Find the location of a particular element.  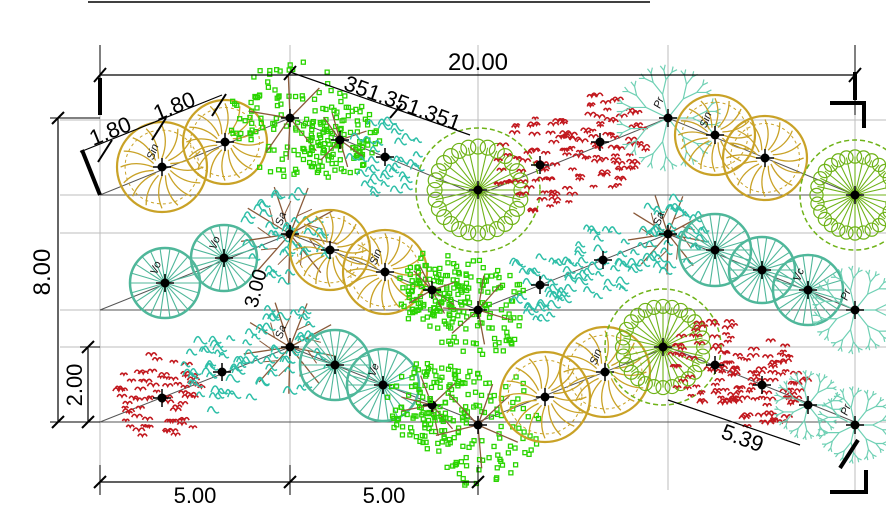

diagonal-line is located at coordinates (573, 272).